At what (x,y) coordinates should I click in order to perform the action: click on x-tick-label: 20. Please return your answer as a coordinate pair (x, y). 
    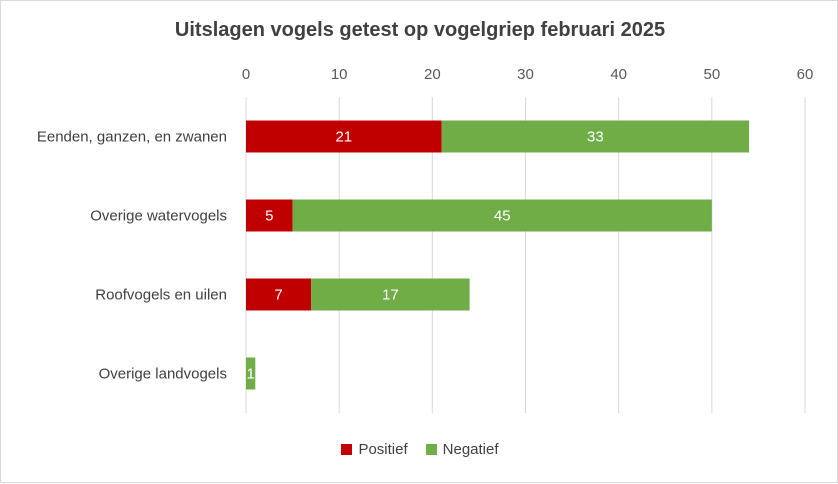
    Looking at the image, I should click on (432, 74).